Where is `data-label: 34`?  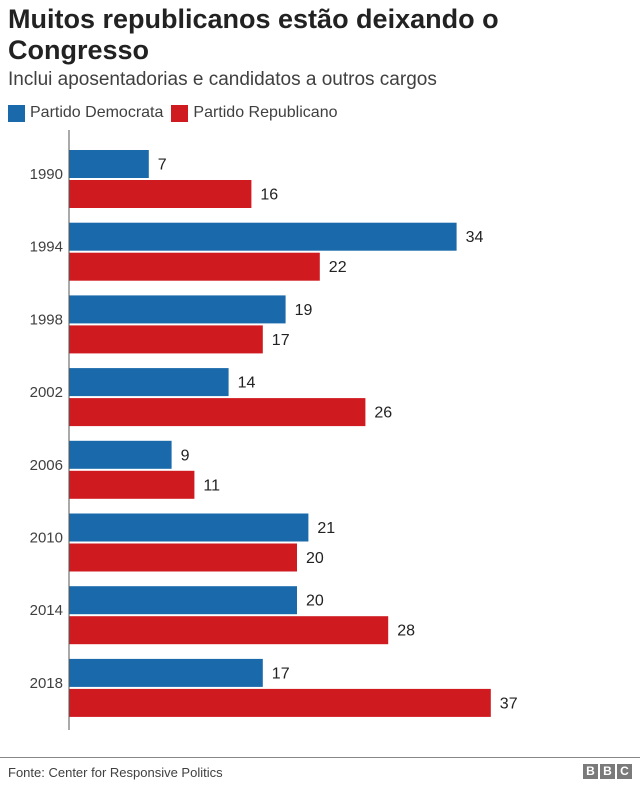 data-label: 34 is located at coordinates (475, 237).